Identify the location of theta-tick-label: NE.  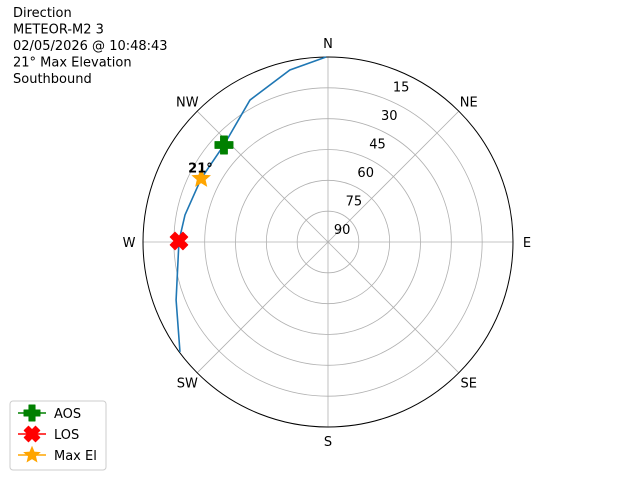
(469, 102).